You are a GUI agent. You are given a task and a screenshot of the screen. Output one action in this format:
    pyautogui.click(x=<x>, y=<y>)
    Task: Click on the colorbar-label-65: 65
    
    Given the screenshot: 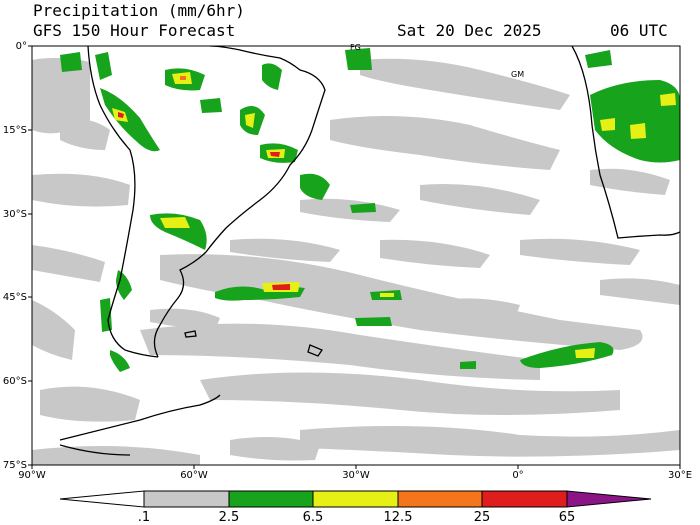 What is the action you would take?
    pyautogui.click(x=567, y=517)
    